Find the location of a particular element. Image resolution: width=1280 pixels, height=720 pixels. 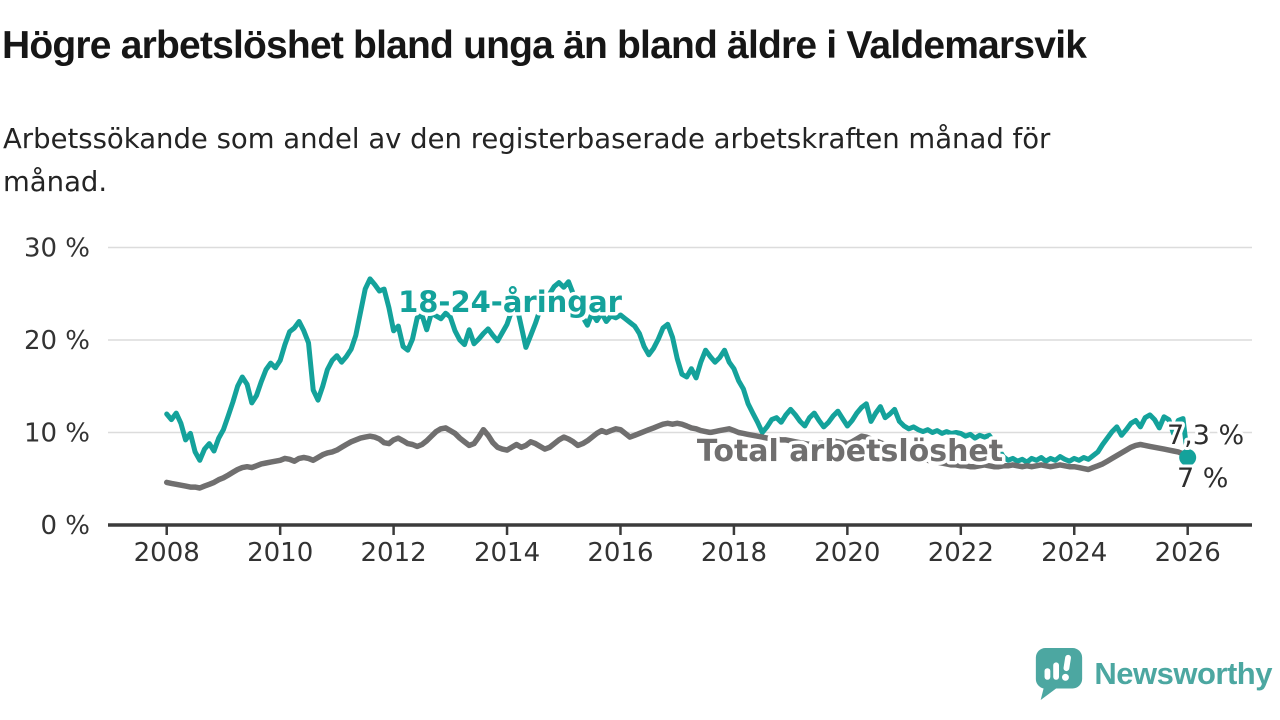

line-total is located at coordinates (677, 455).